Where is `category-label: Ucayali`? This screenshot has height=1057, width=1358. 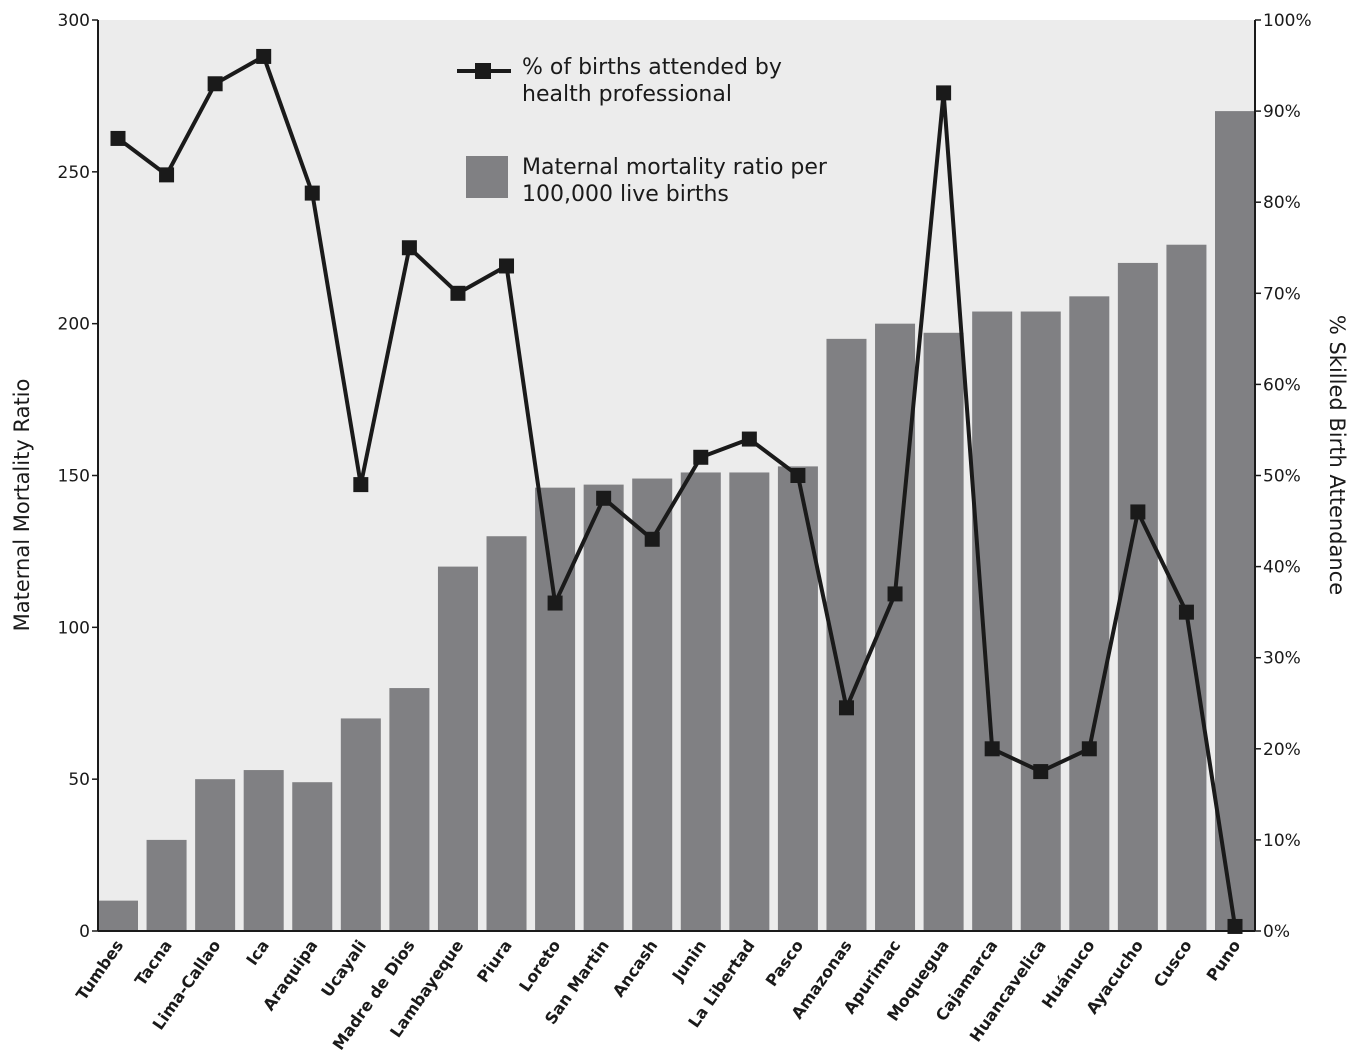 category-label: Ucayali is located at coordinates (343, 968).